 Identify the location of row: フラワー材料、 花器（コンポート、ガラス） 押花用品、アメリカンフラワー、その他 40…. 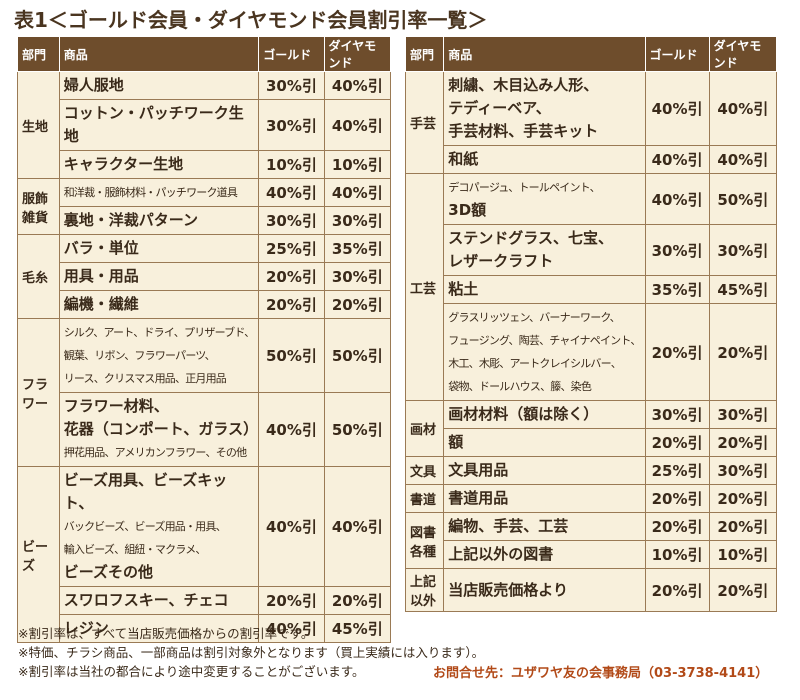
(205, 429).